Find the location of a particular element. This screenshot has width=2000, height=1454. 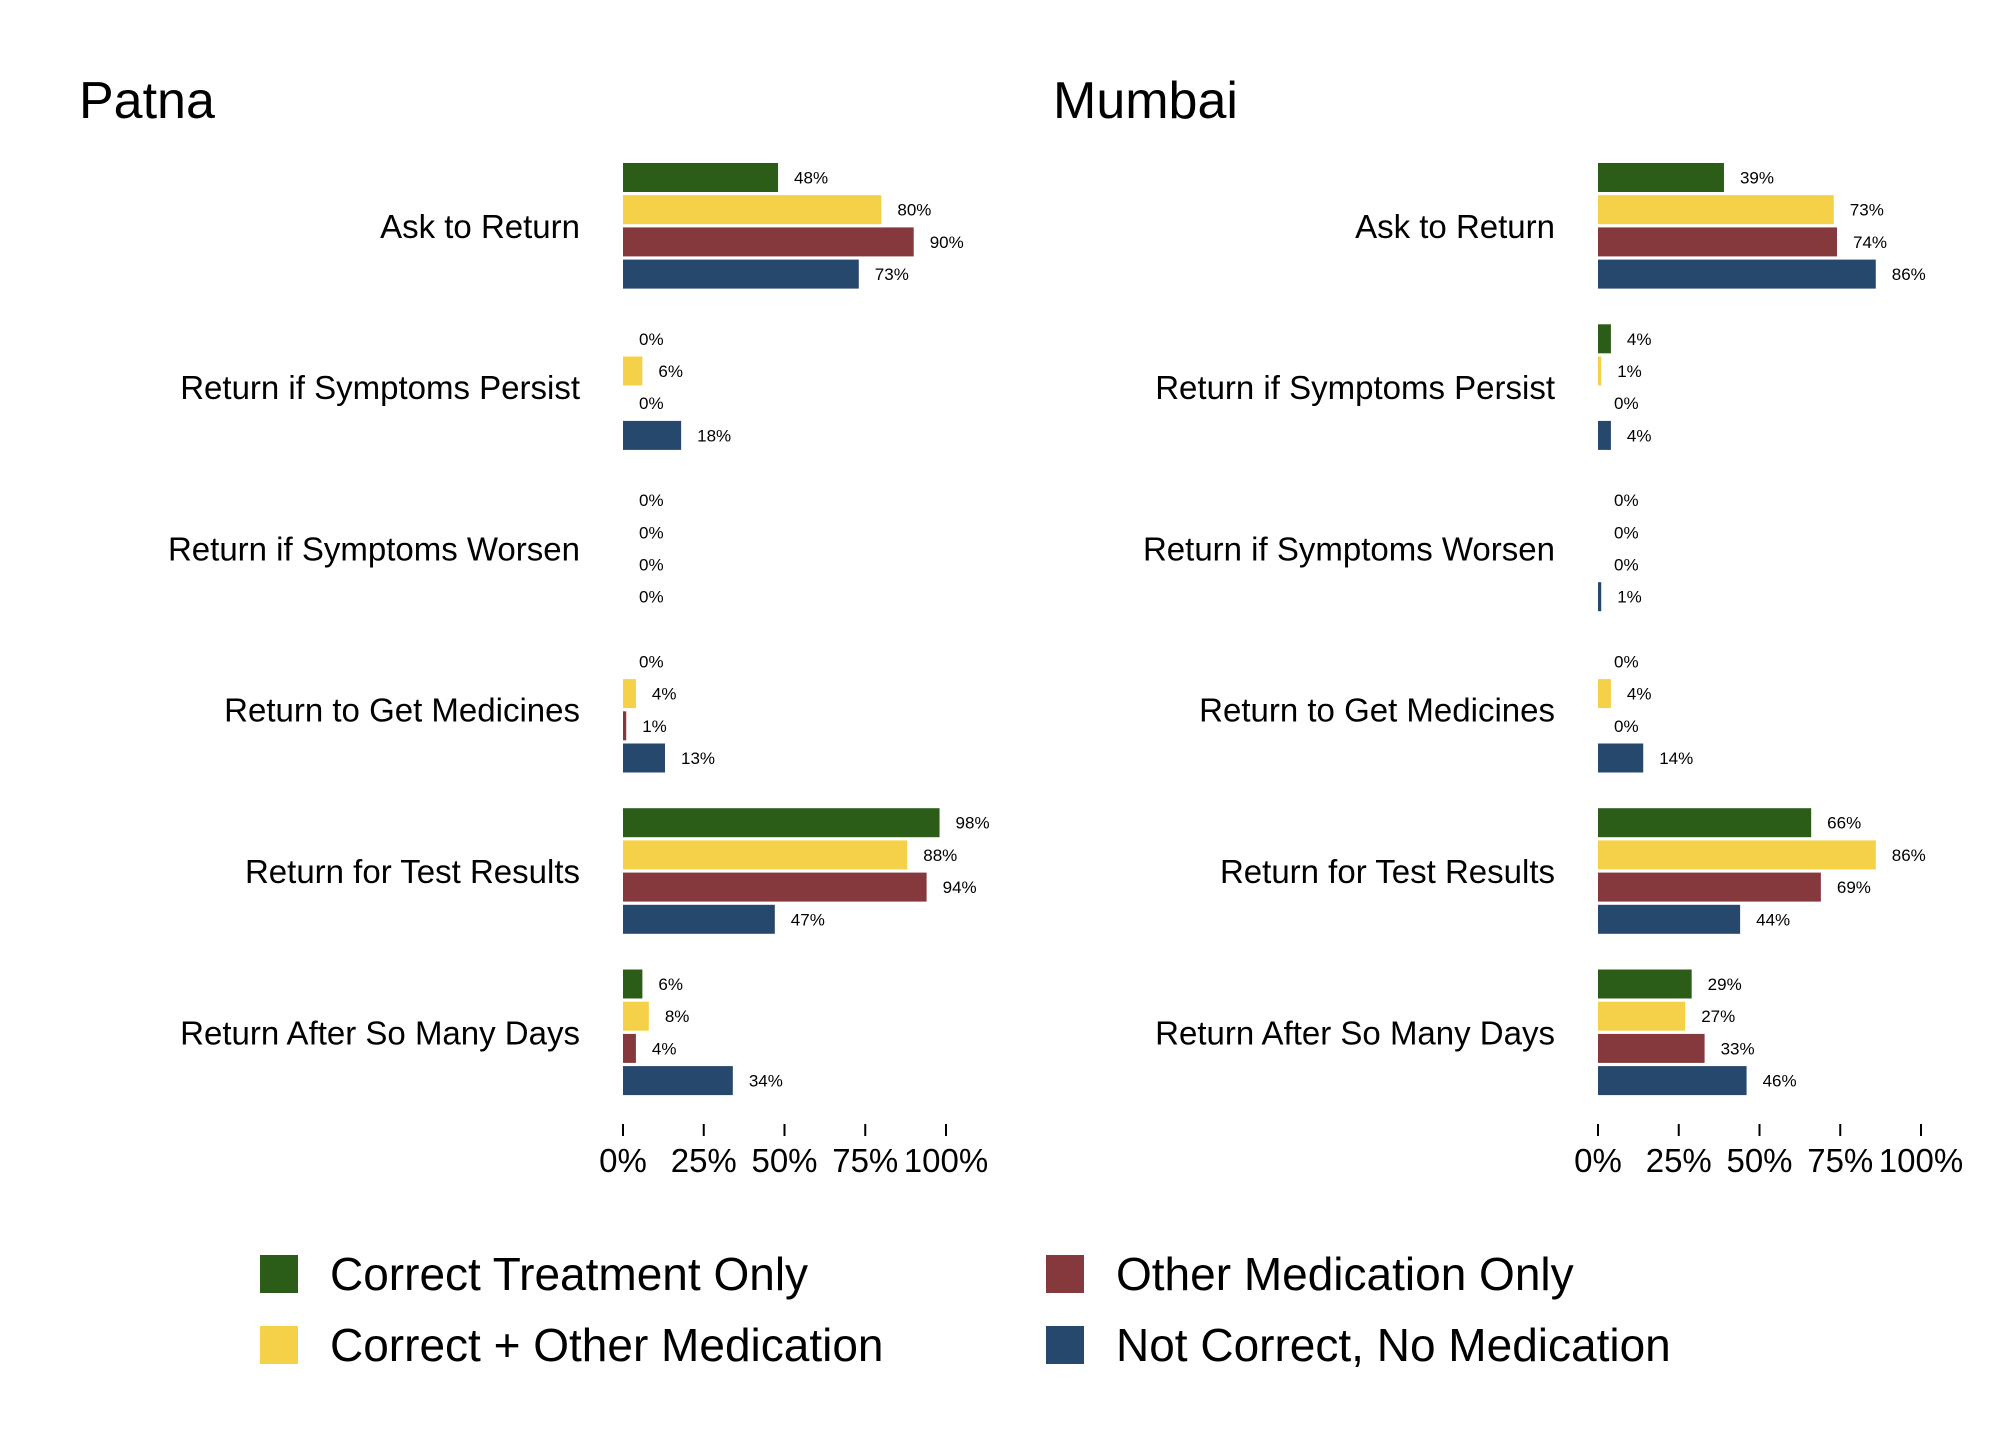

patna-x-tick-label: 100% is located at coordinates (946, 1160).